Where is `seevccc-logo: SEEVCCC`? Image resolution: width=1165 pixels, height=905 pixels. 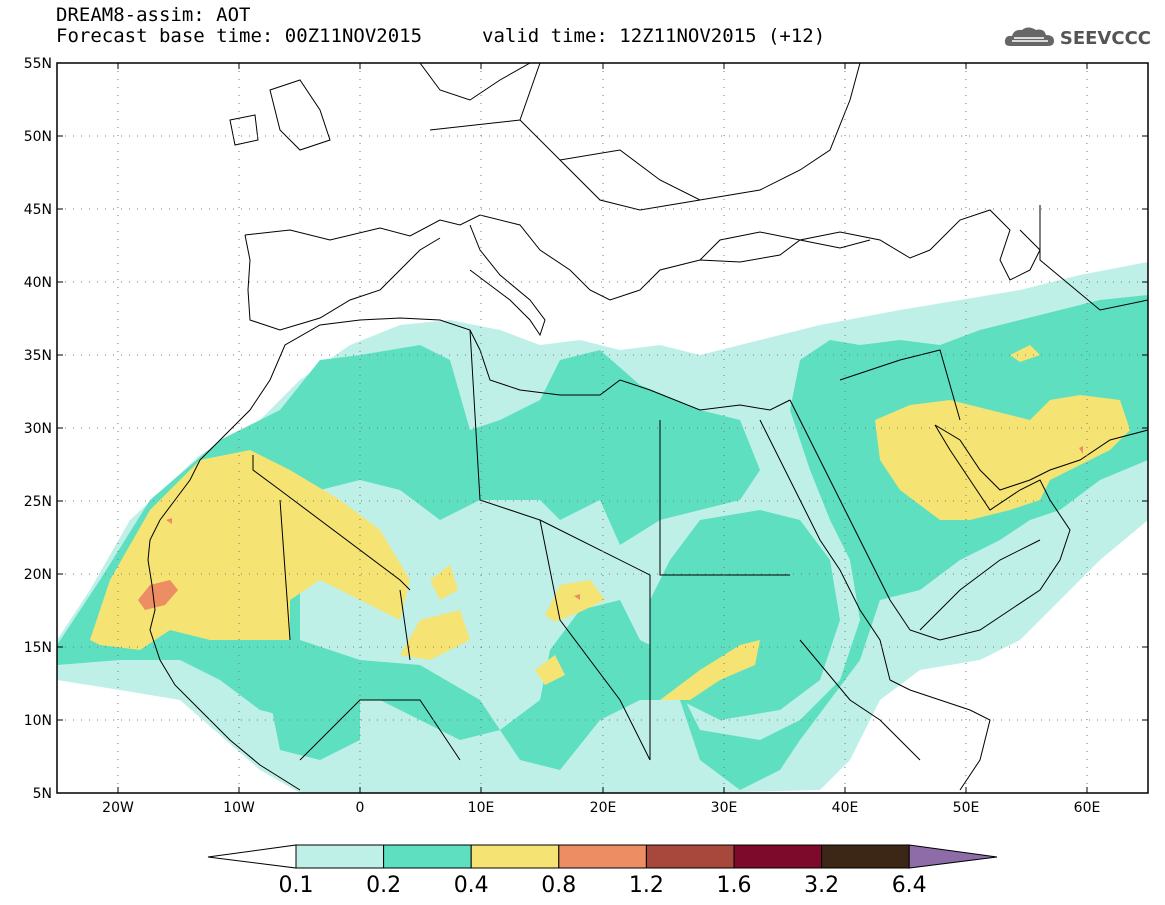 seevccc-logo: SEEVCCC is located at coordinates (1077, 38).